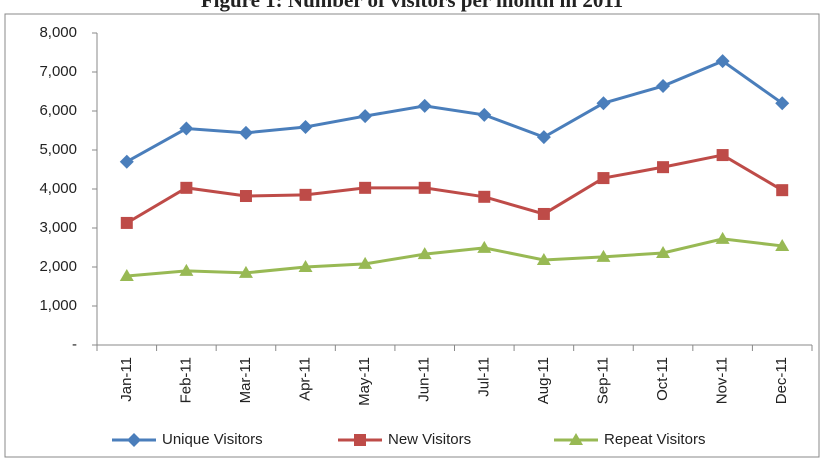  Describe the element at coordinates (722, 380) in the screenshot. I see `x-tick-label: Nov-11` at that location.